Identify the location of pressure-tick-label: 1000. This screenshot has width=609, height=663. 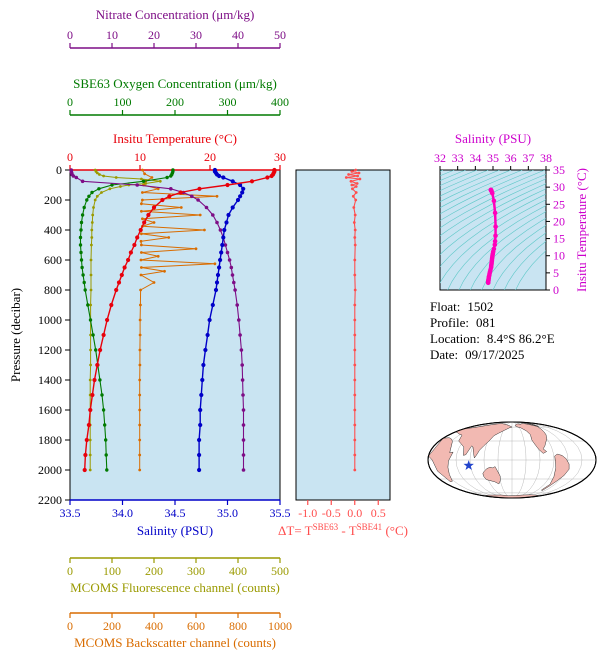
(50, 320).